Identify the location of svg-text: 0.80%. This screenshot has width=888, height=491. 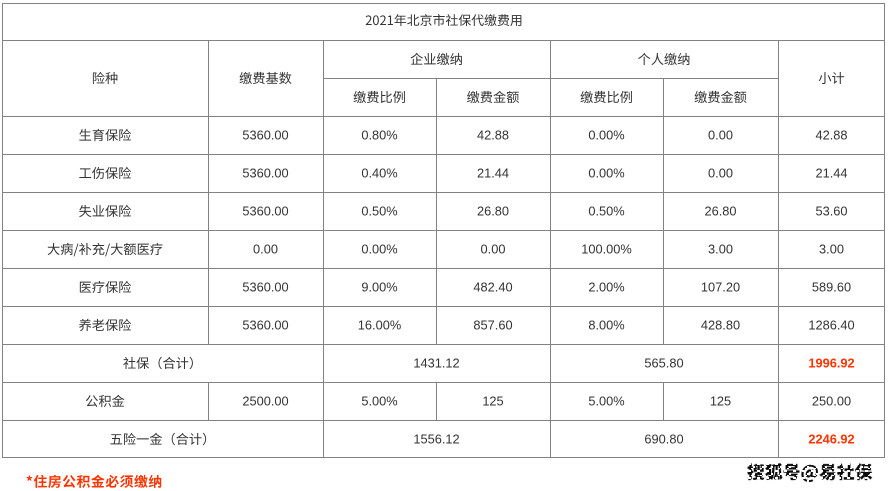
(379, 134).